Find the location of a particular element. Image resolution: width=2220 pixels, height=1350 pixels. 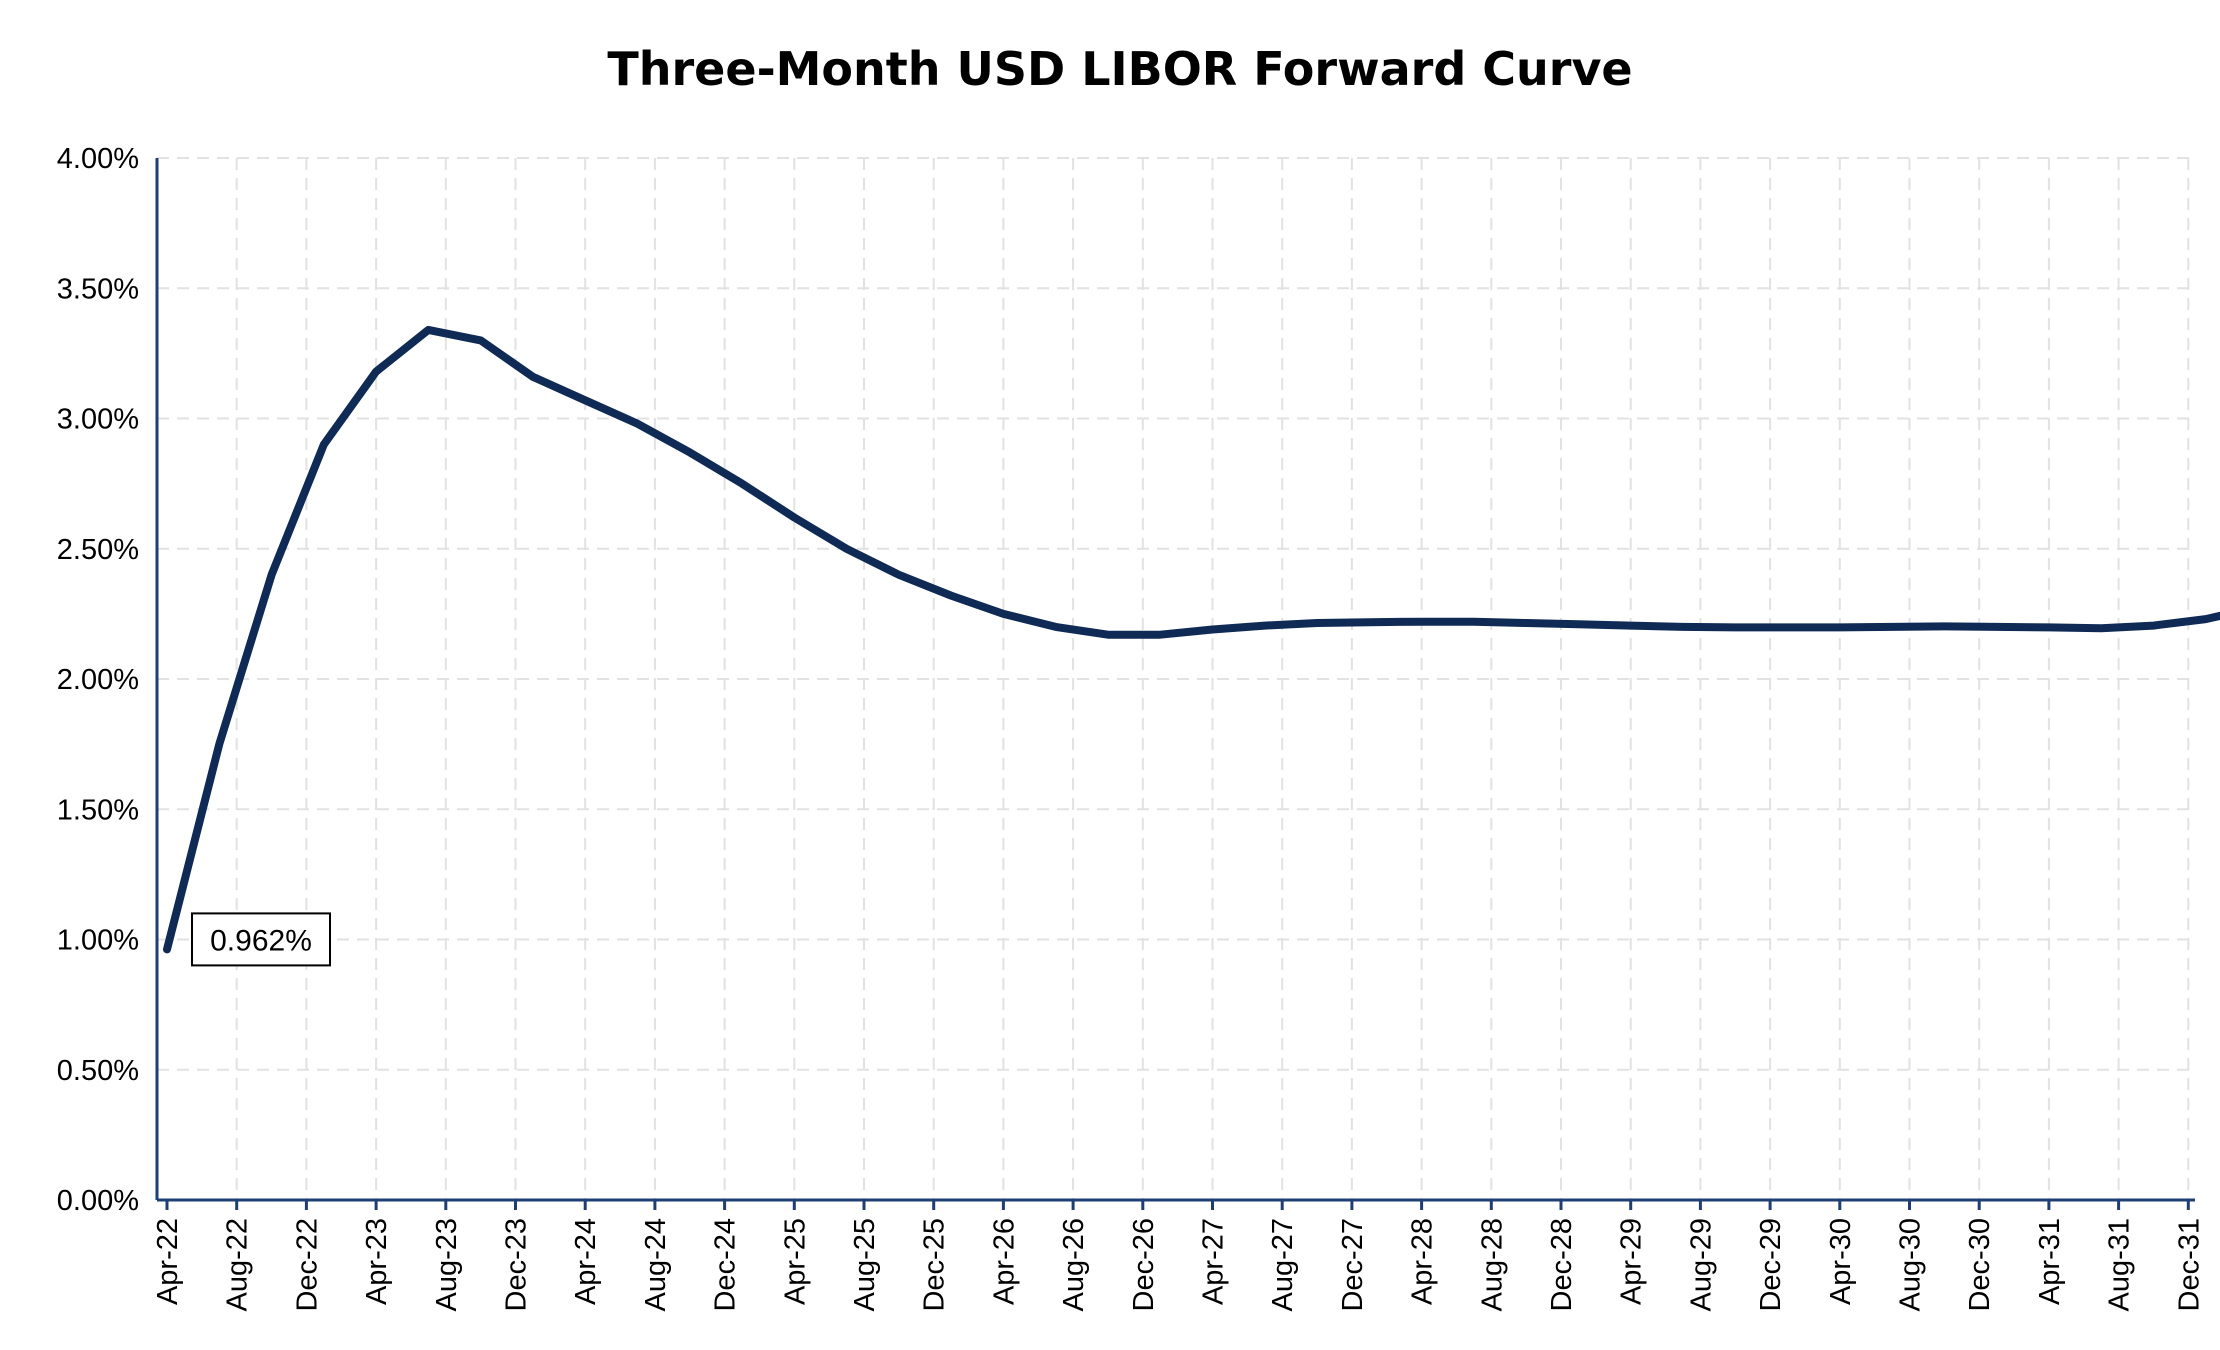

x-tick-label: Apr-26 is located at coordinates (1004, 1261).